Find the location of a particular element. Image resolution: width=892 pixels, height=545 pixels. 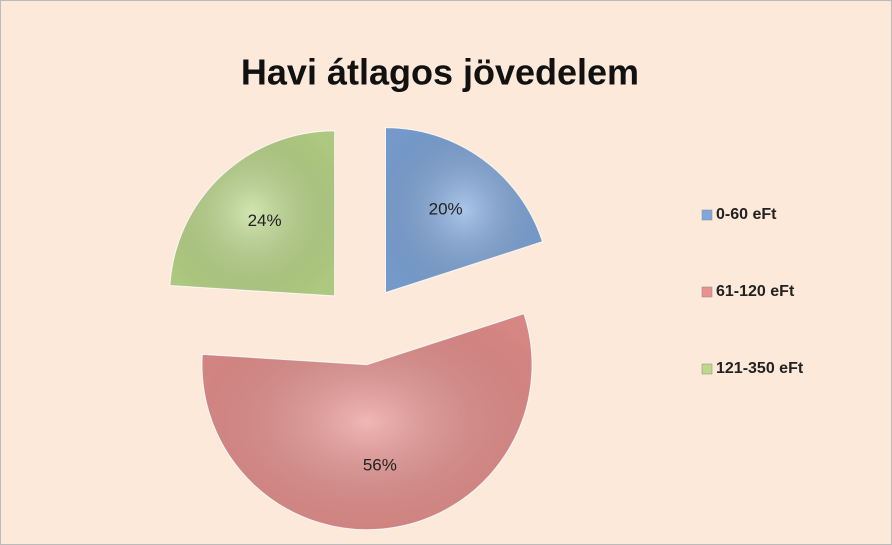

value-label: 56% is located at coordinates (380, 465).